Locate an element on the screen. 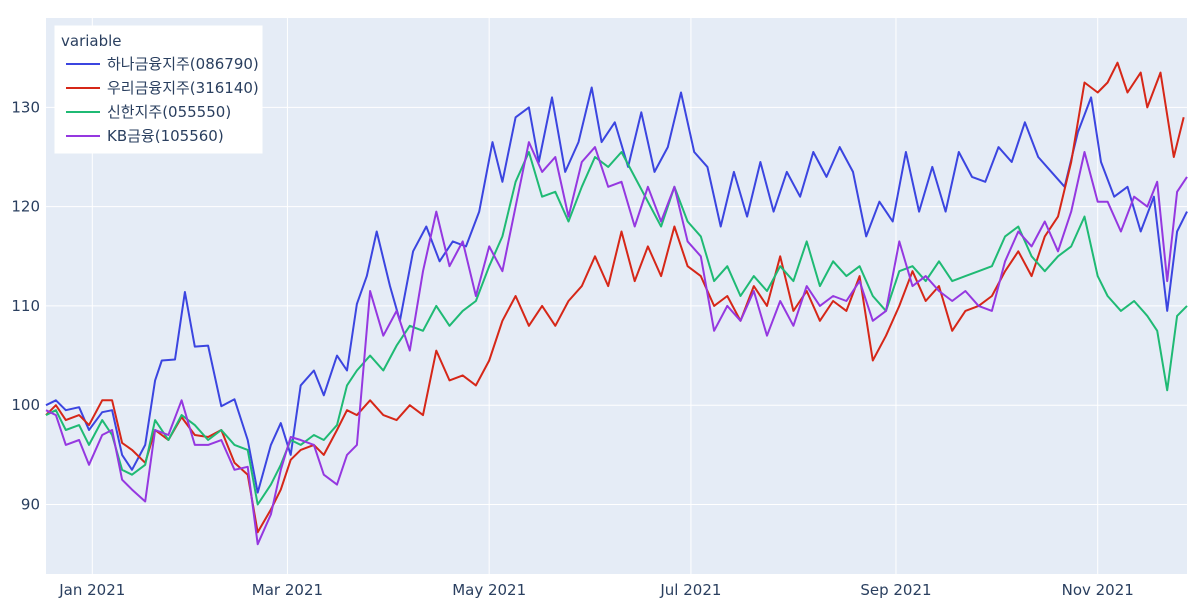  y-tick-label: 120 is located at coordinates (25, 207).